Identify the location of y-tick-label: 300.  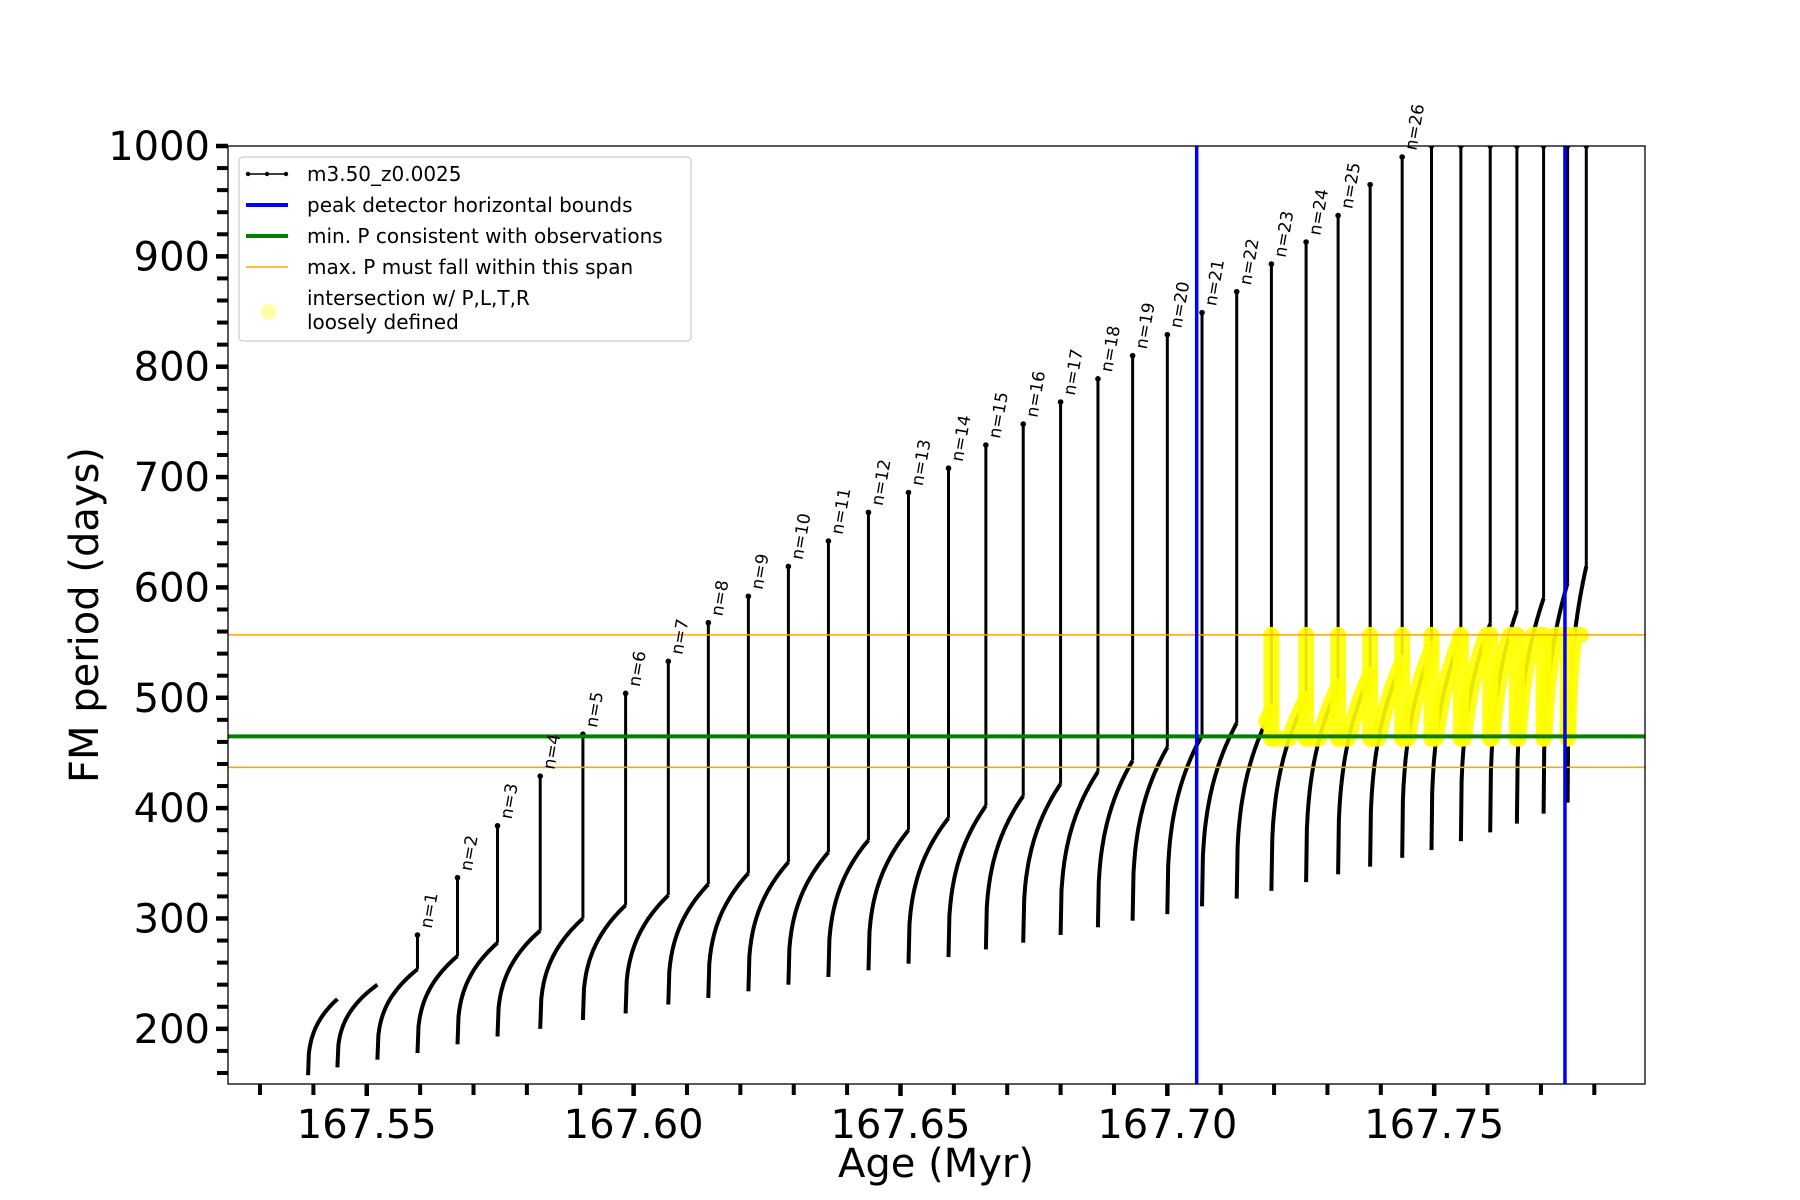
(172, 919).